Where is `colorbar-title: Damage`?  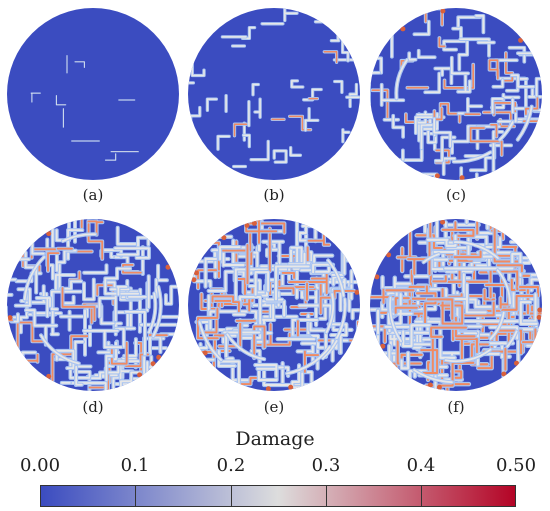
colorbar-title: Damage is located at coordinates (275, 439).